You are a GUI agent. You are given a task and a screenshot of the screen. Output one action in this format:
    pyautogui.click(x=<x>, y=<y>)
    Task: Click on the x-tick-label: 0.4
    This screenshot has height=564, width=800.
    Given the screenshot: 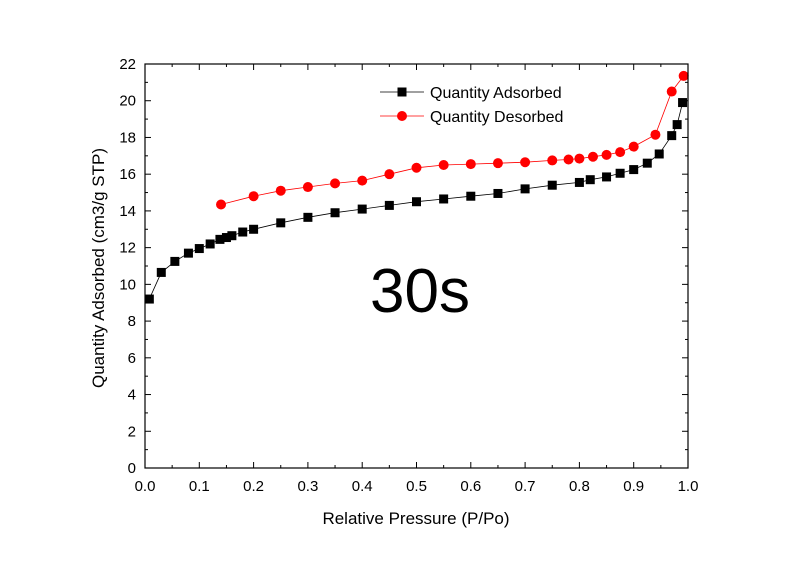 What is the action you would take?
    pyautogui.click(x=362, y=486)
    